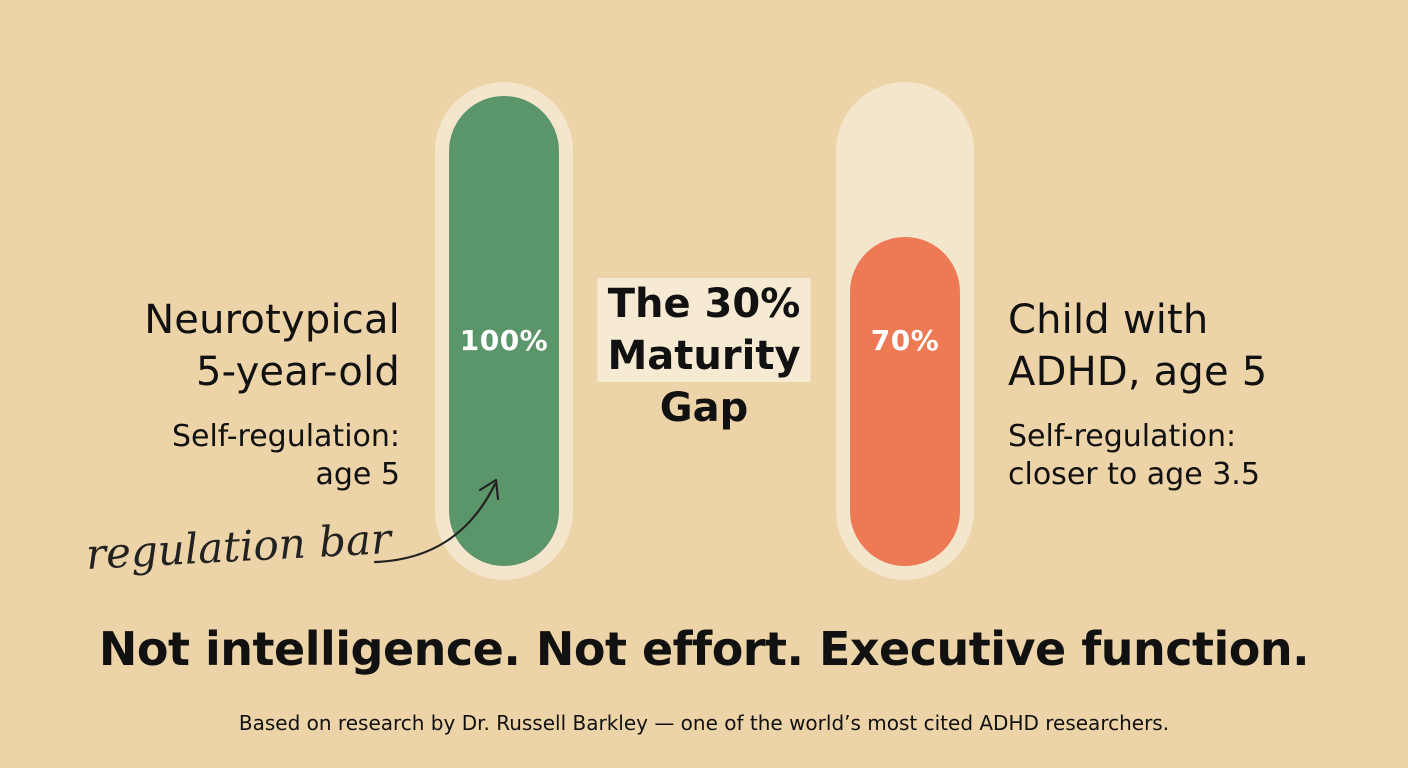 Image resolution: width=1408 pixels, height=768 pixels. Describe the element at coordinates (297, 372) in the screenshot. I see `neurotypical-title-line2: 5-year-old` at that location.